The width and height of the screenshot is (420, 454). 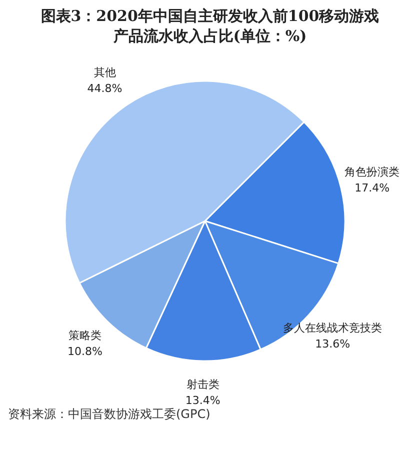 I want to click on slice-label: 其他, so click(x=105, y=73).